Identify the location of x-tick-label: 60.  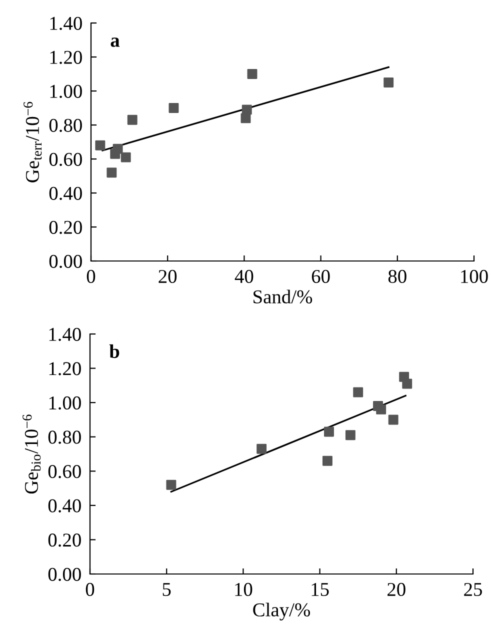
(321, 277).